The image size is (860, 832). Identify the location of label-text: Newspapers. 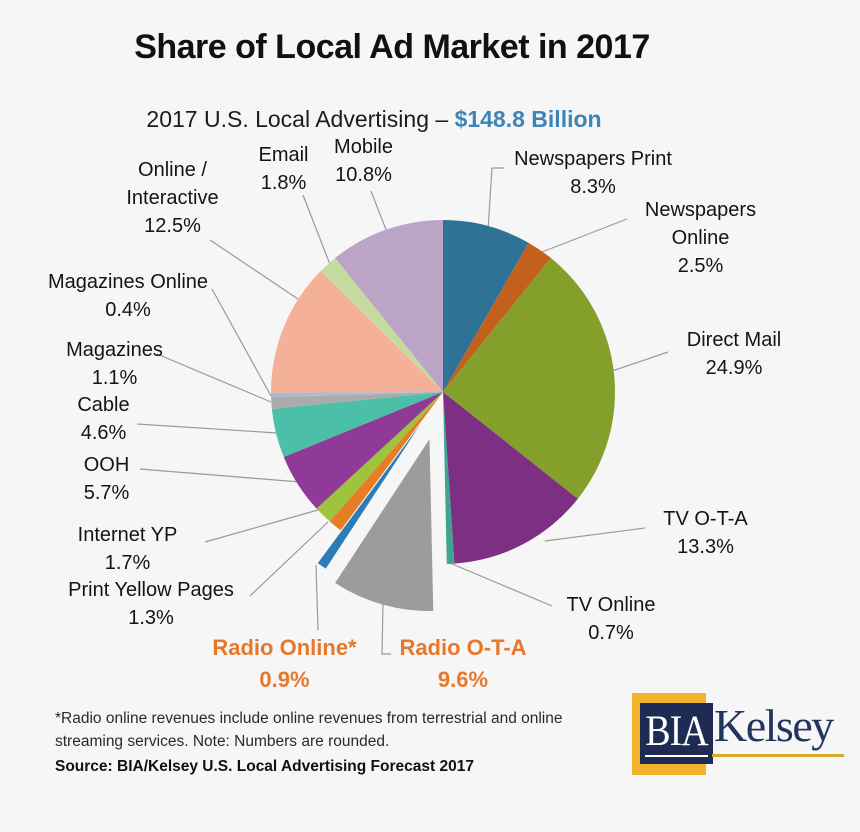
(700, 210).